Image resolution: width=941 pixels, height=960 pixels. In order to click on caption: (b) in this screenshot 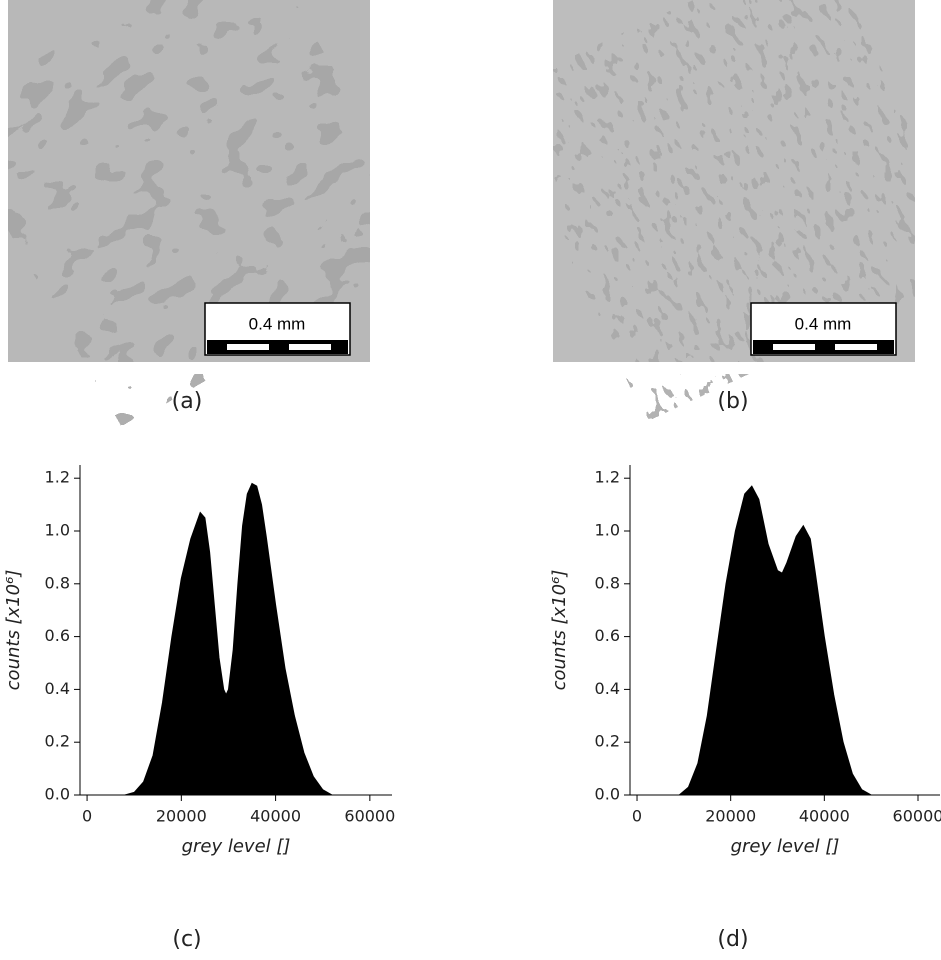, I will do `click(732, 401)`.